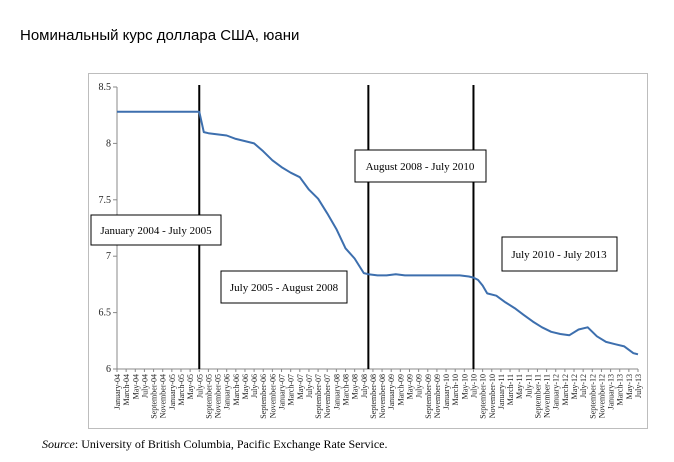 Image resolution: width=674 pixels, height=462 pixels. What do you see at coordinates (336, 392) in the screenshot?
I see `x-tick-label: January-08` at bounding box center [336, 392].